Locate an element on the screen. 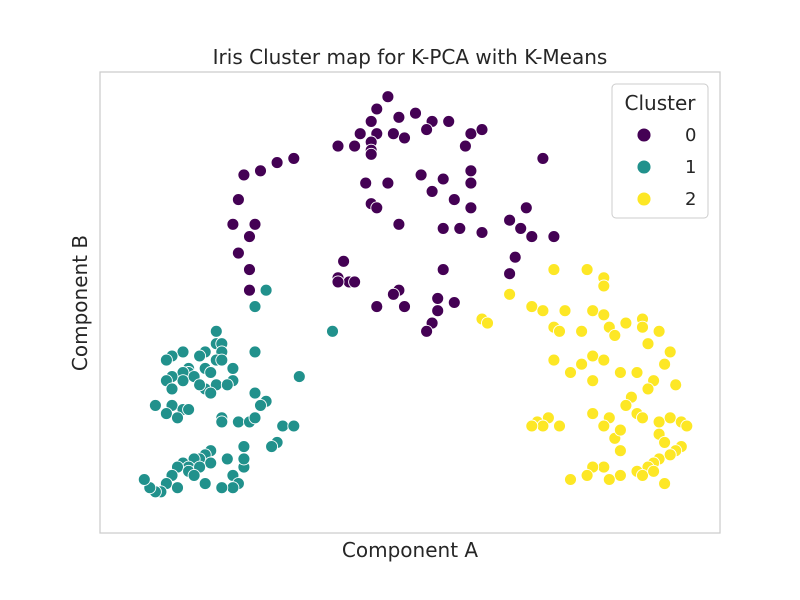  legend-title: Cluster is located at coordinates (661, 103).